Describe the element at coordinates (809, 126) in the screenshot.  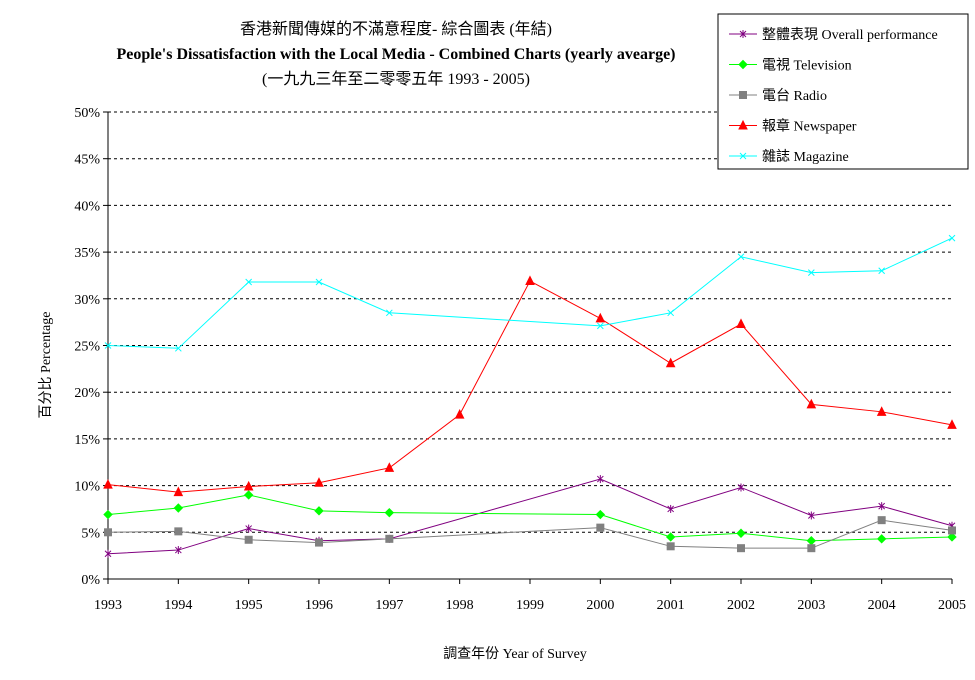
I see `legend-label-4: 報章 Newspaper` at that location.